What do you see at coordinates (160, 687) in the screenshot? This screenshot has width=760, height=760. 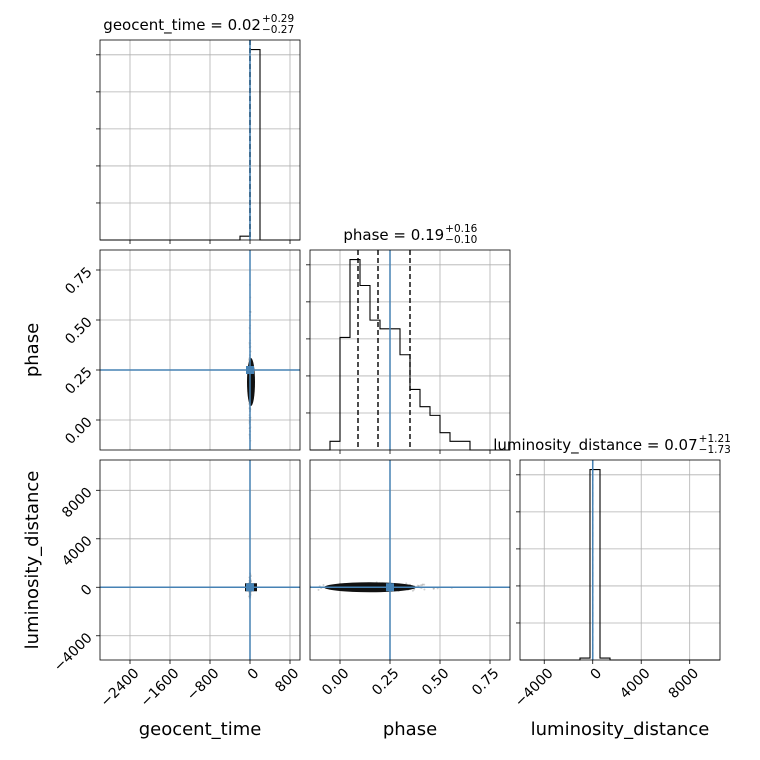 I see `x-tick-label: −1600` at bounding box center [160, 687].